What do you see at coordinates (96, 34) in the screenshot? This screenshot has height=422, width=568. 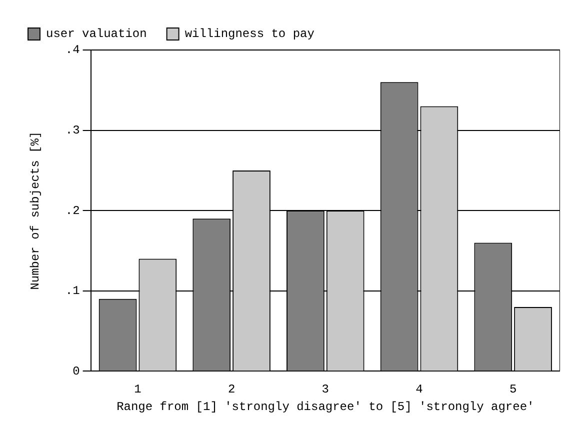 I see `legend-label: user valuation` at bounding box center [96, 34].